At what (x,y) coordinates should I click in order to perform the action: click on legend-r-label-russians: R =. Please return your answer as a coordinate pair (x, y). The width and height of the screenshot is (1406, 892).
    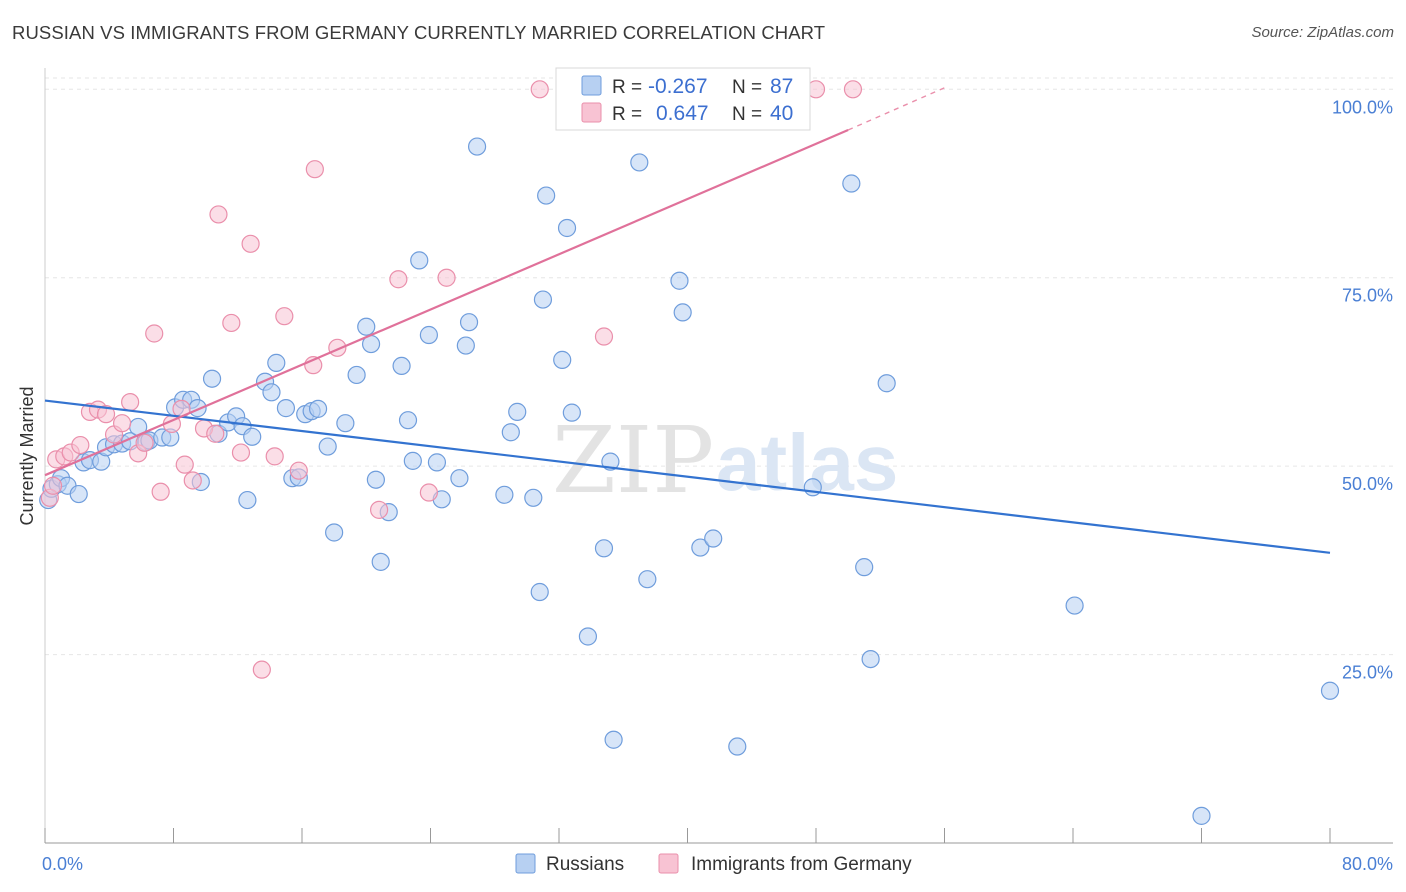
    Looking at the image, I should click on (627, 87).